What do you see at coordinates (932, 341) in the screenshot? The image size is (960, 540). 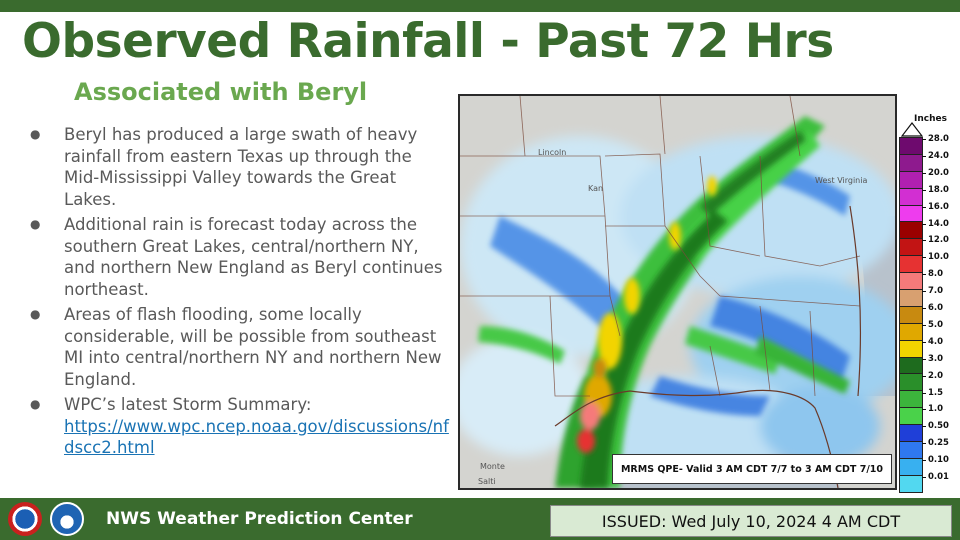 I see `legend-tick-label: 4.0` at bounding box center [932, 341].